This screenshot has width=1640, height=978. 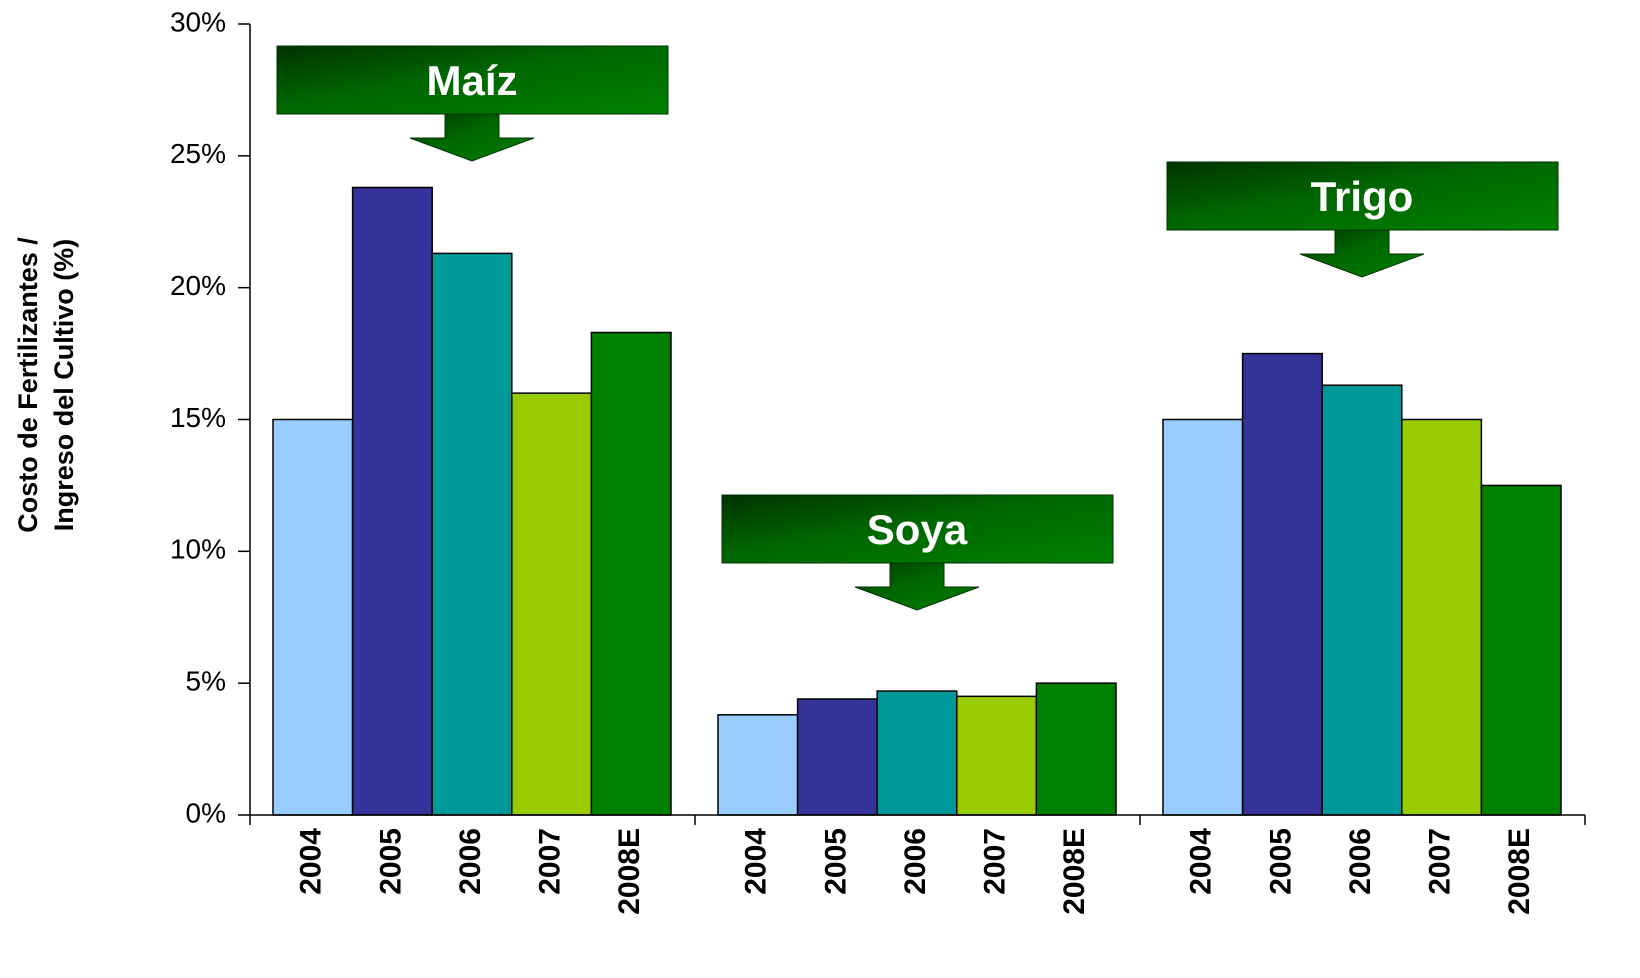 What do you see at coordinates (198, 549) in the screenshot?
I see `y-tick-label: 10%` at bounding box center [198, 549].